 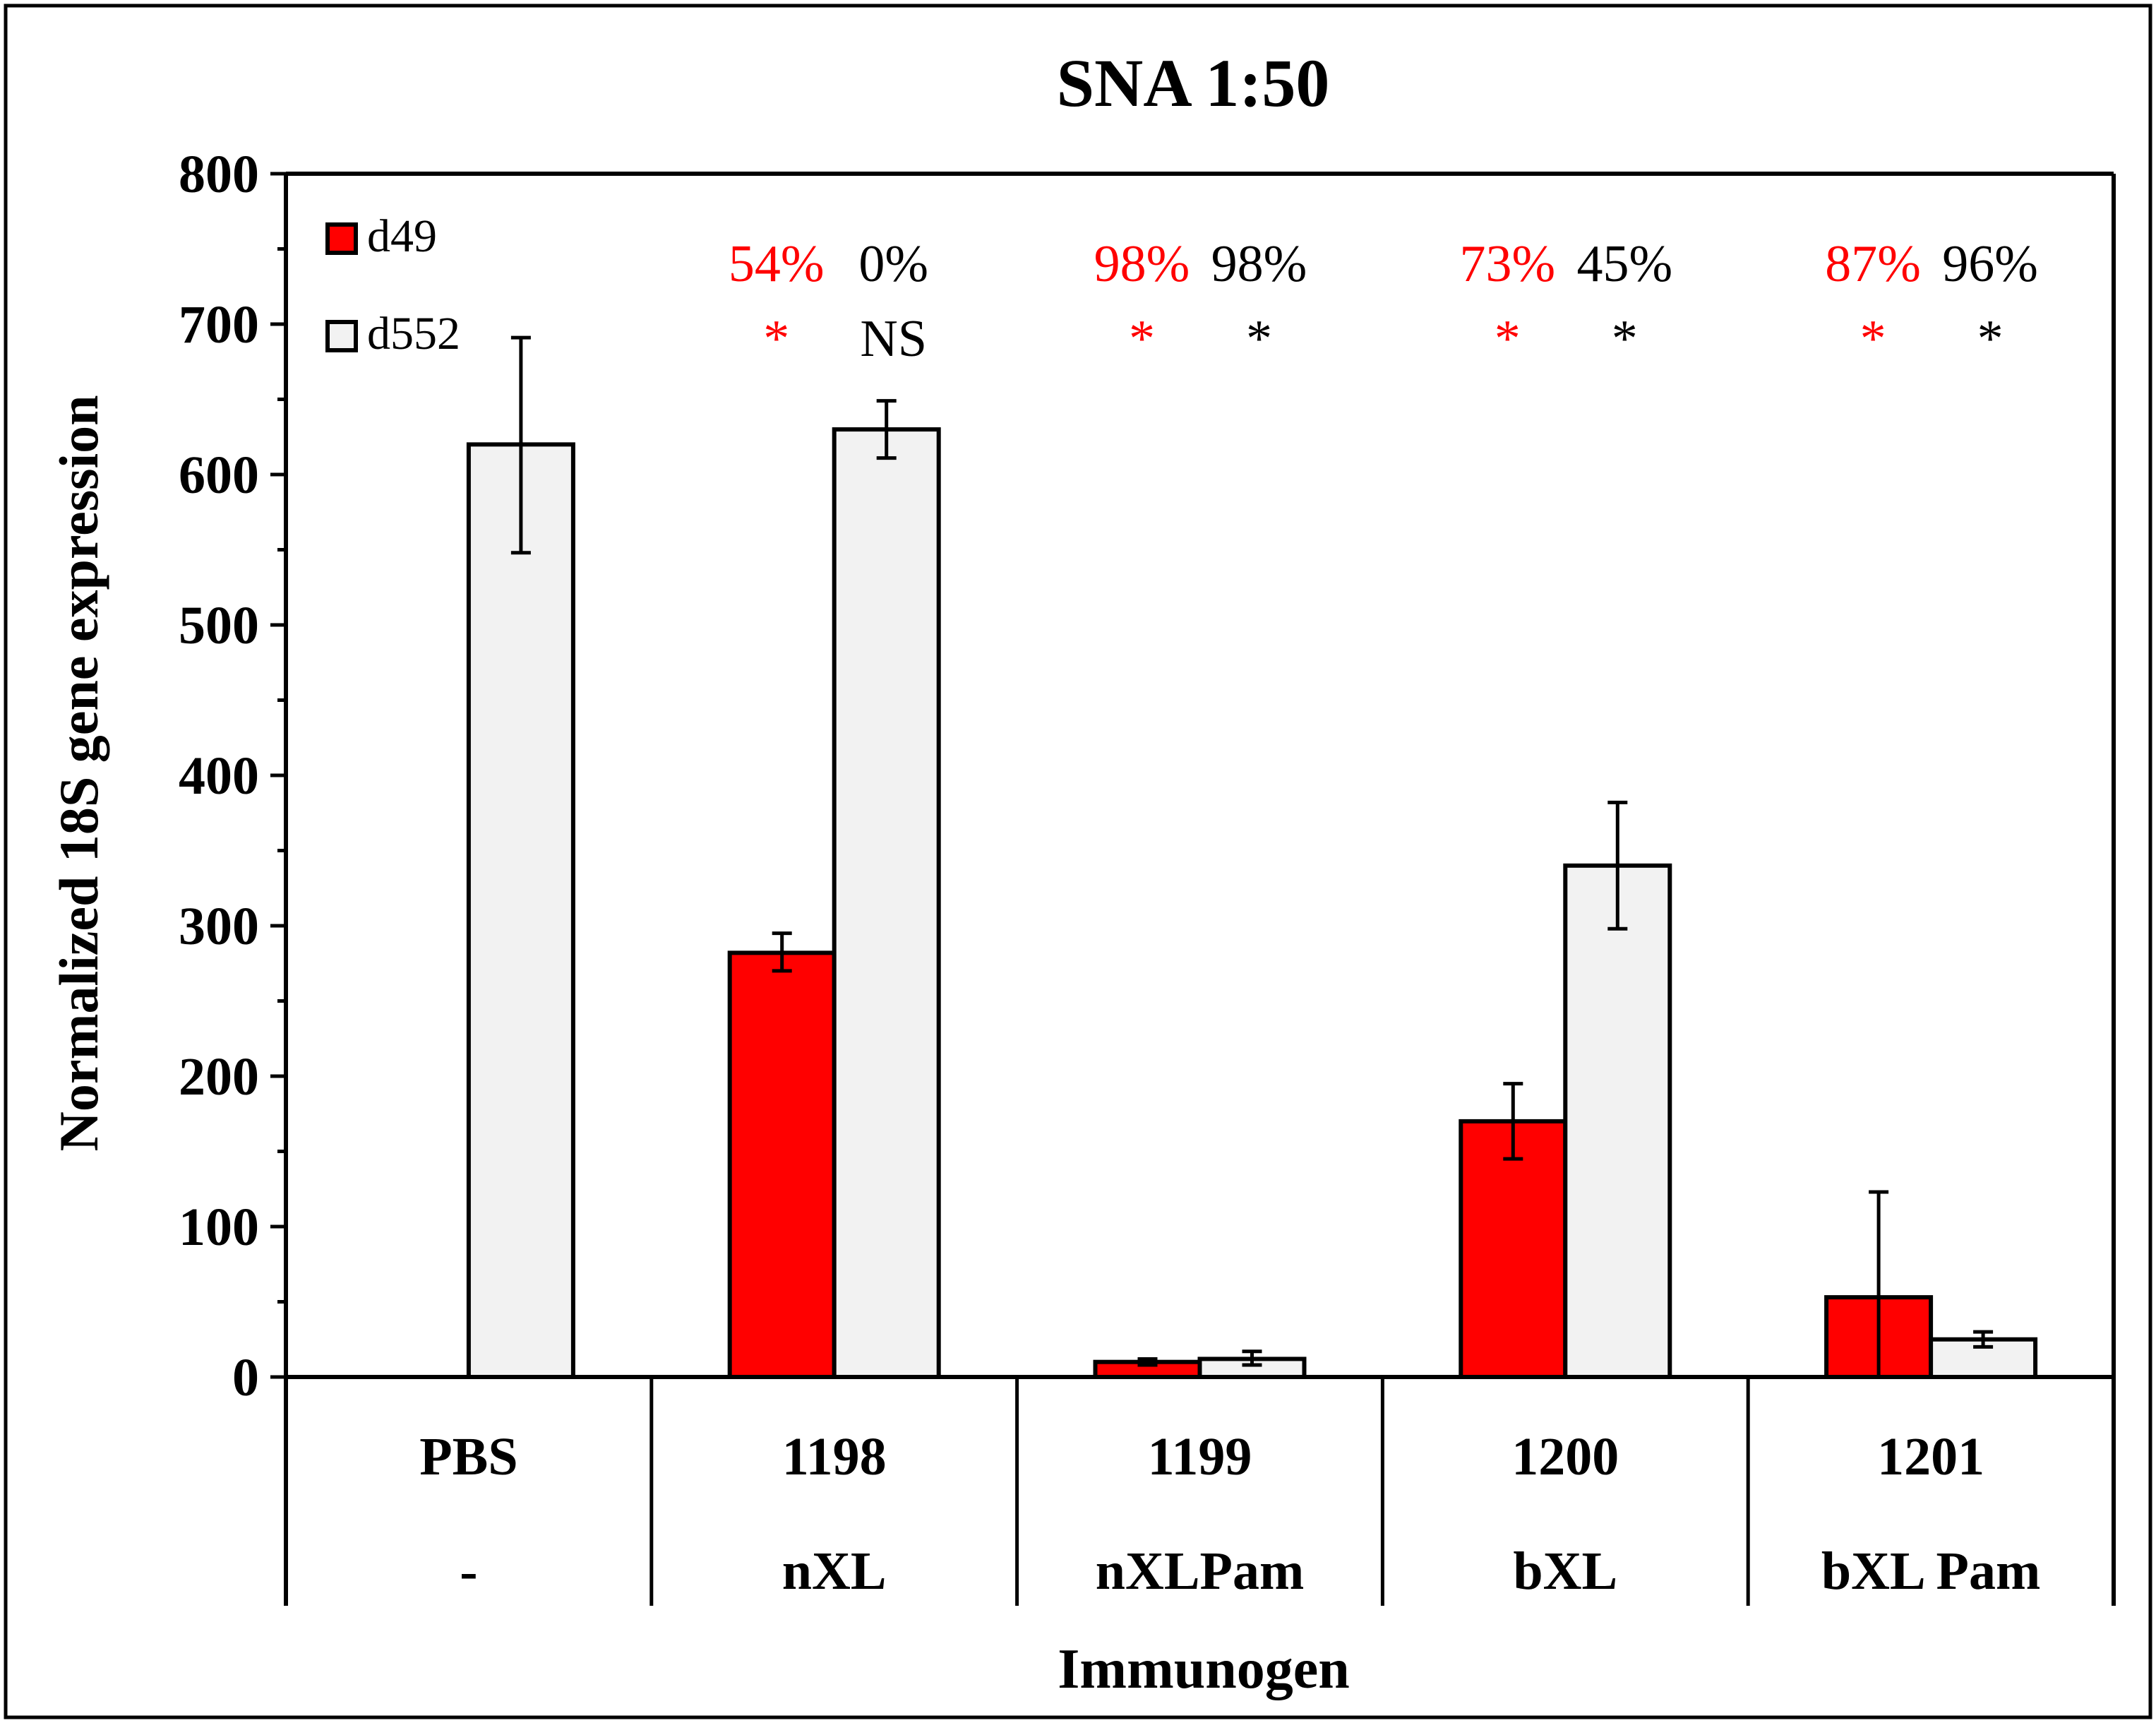 I want to click on subcategory-label: bXL Pam, so click(x=1930, y=1572).